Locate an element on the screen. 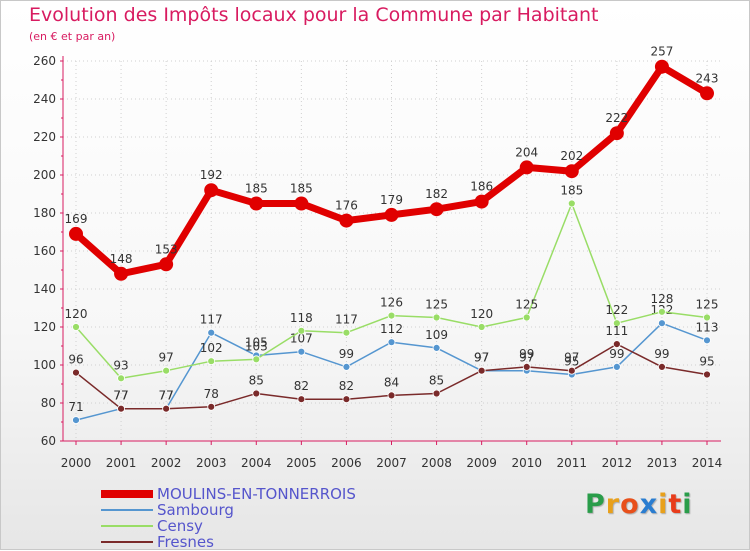  data-label-censy: 103 is located at coordinates (256, 346).